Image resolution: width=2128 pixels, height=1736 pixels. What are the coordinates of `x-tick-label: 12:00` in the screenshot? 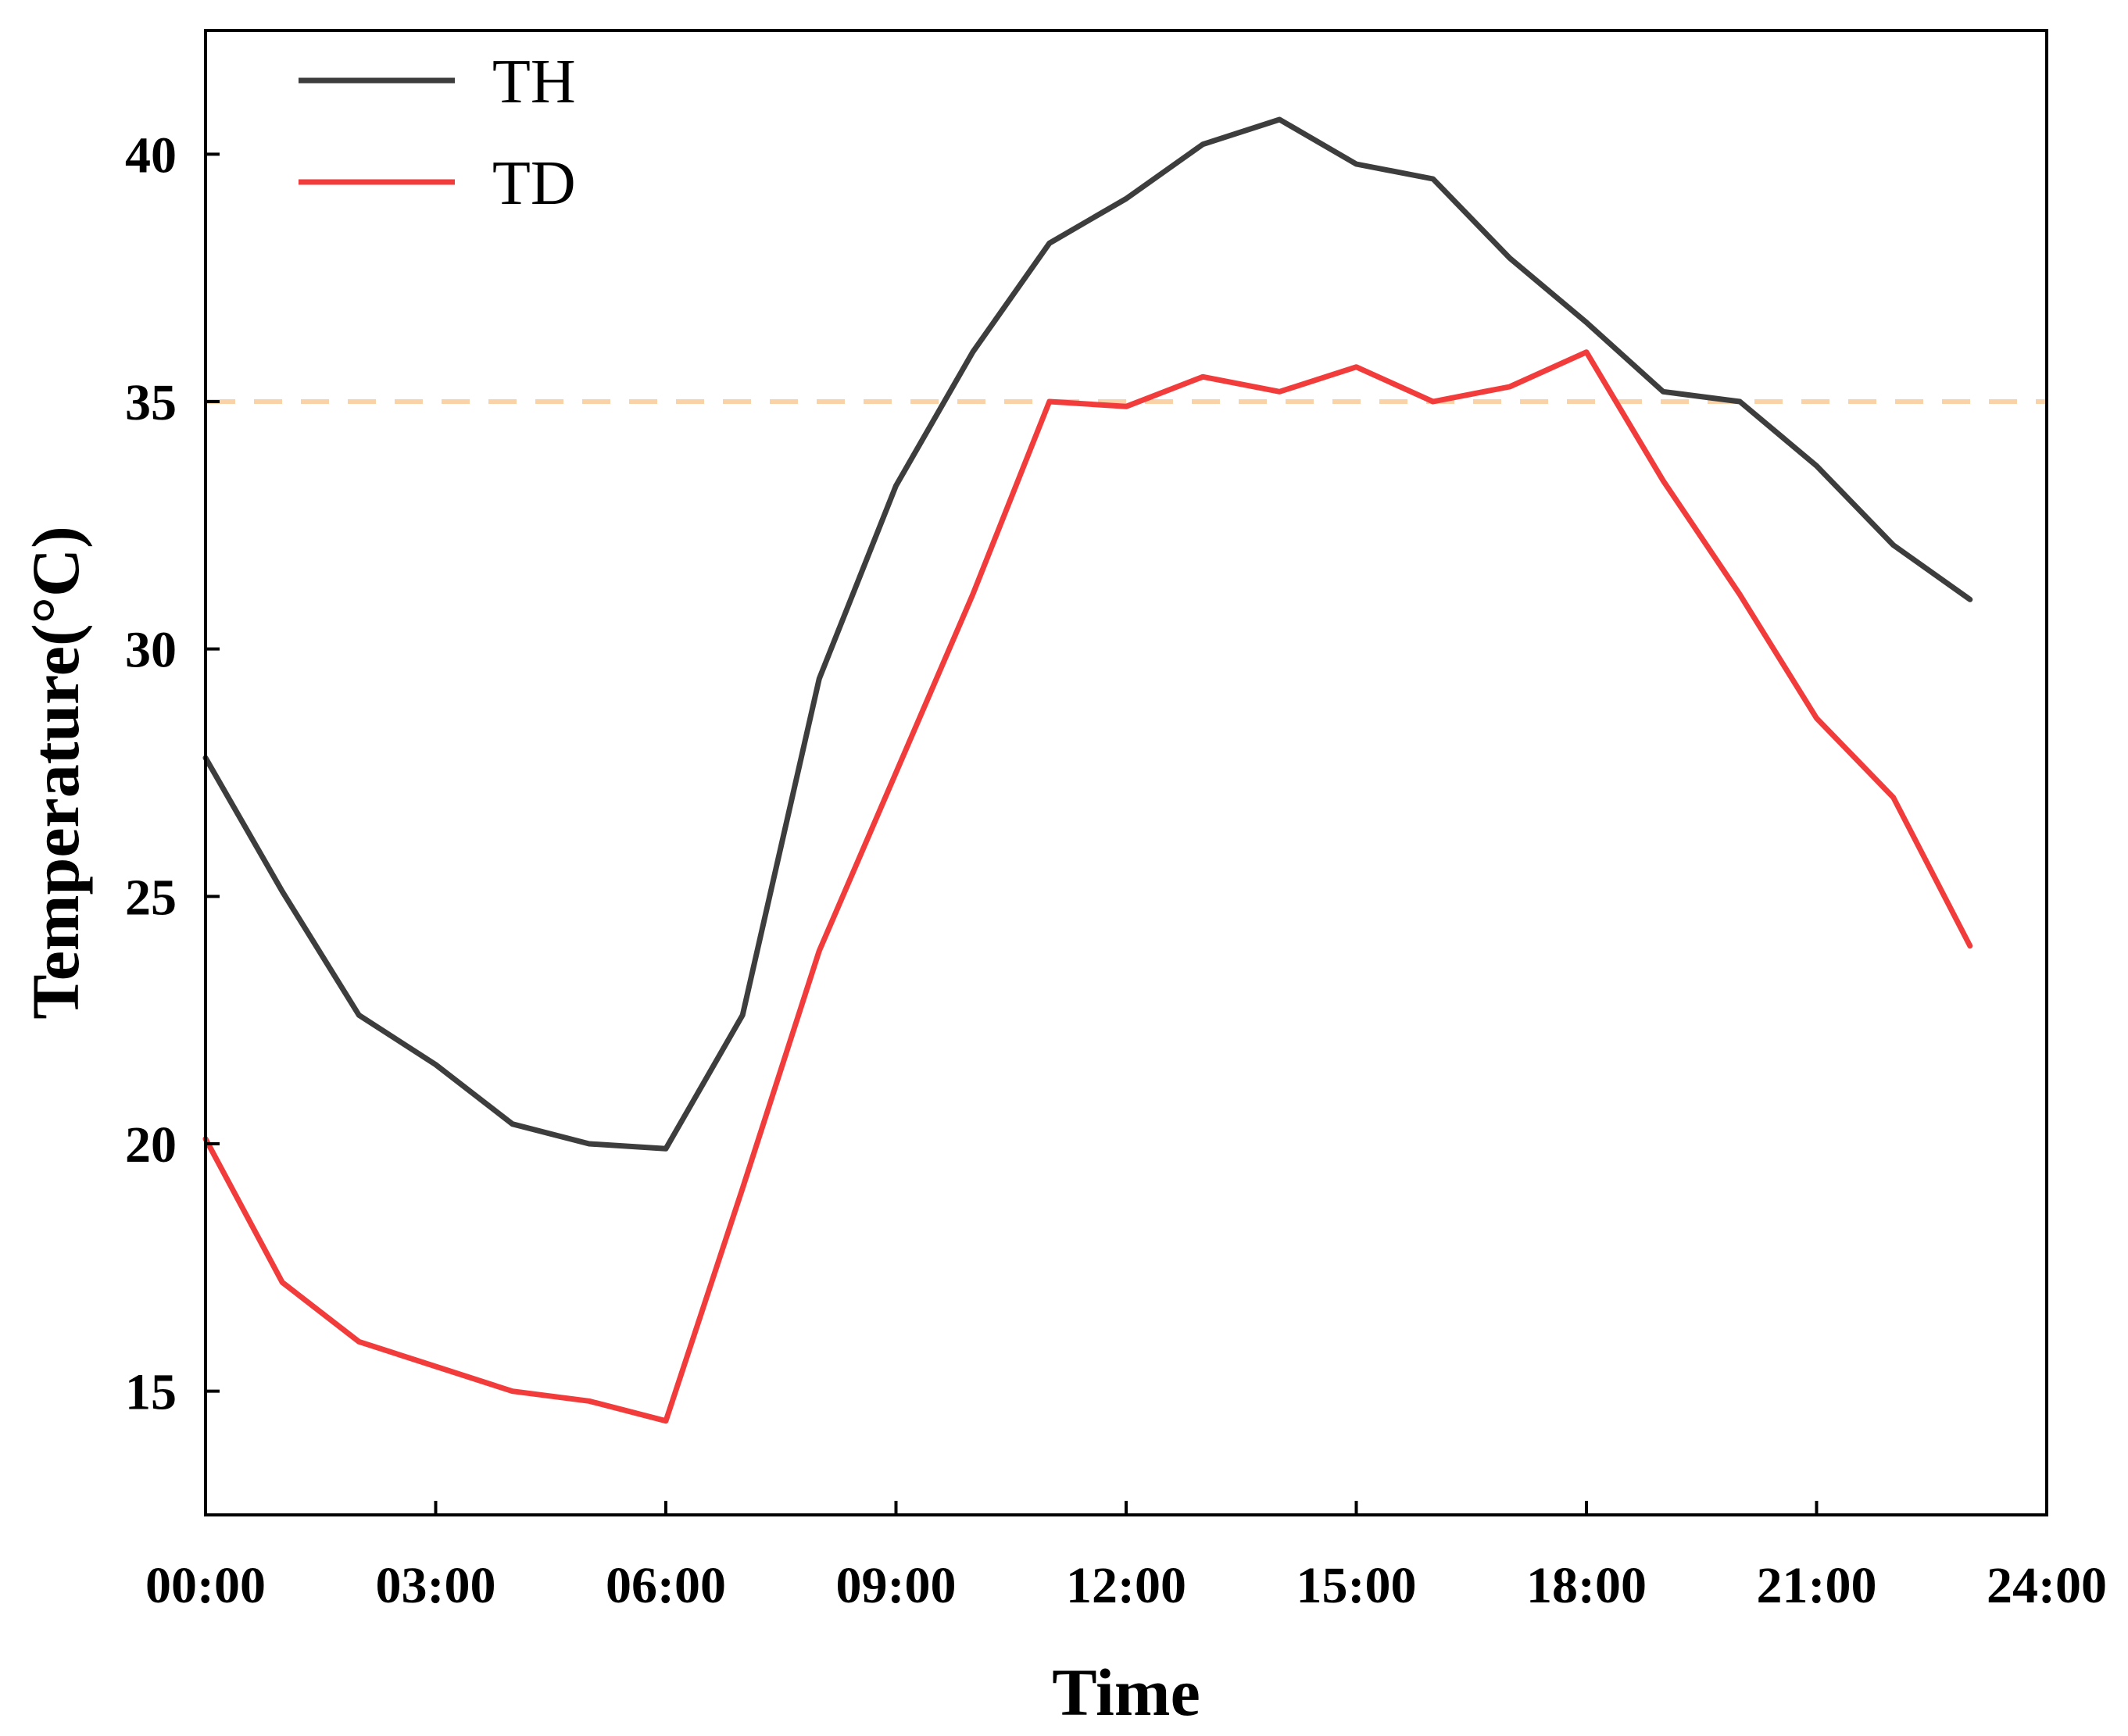 It's located at (1126, 1585).